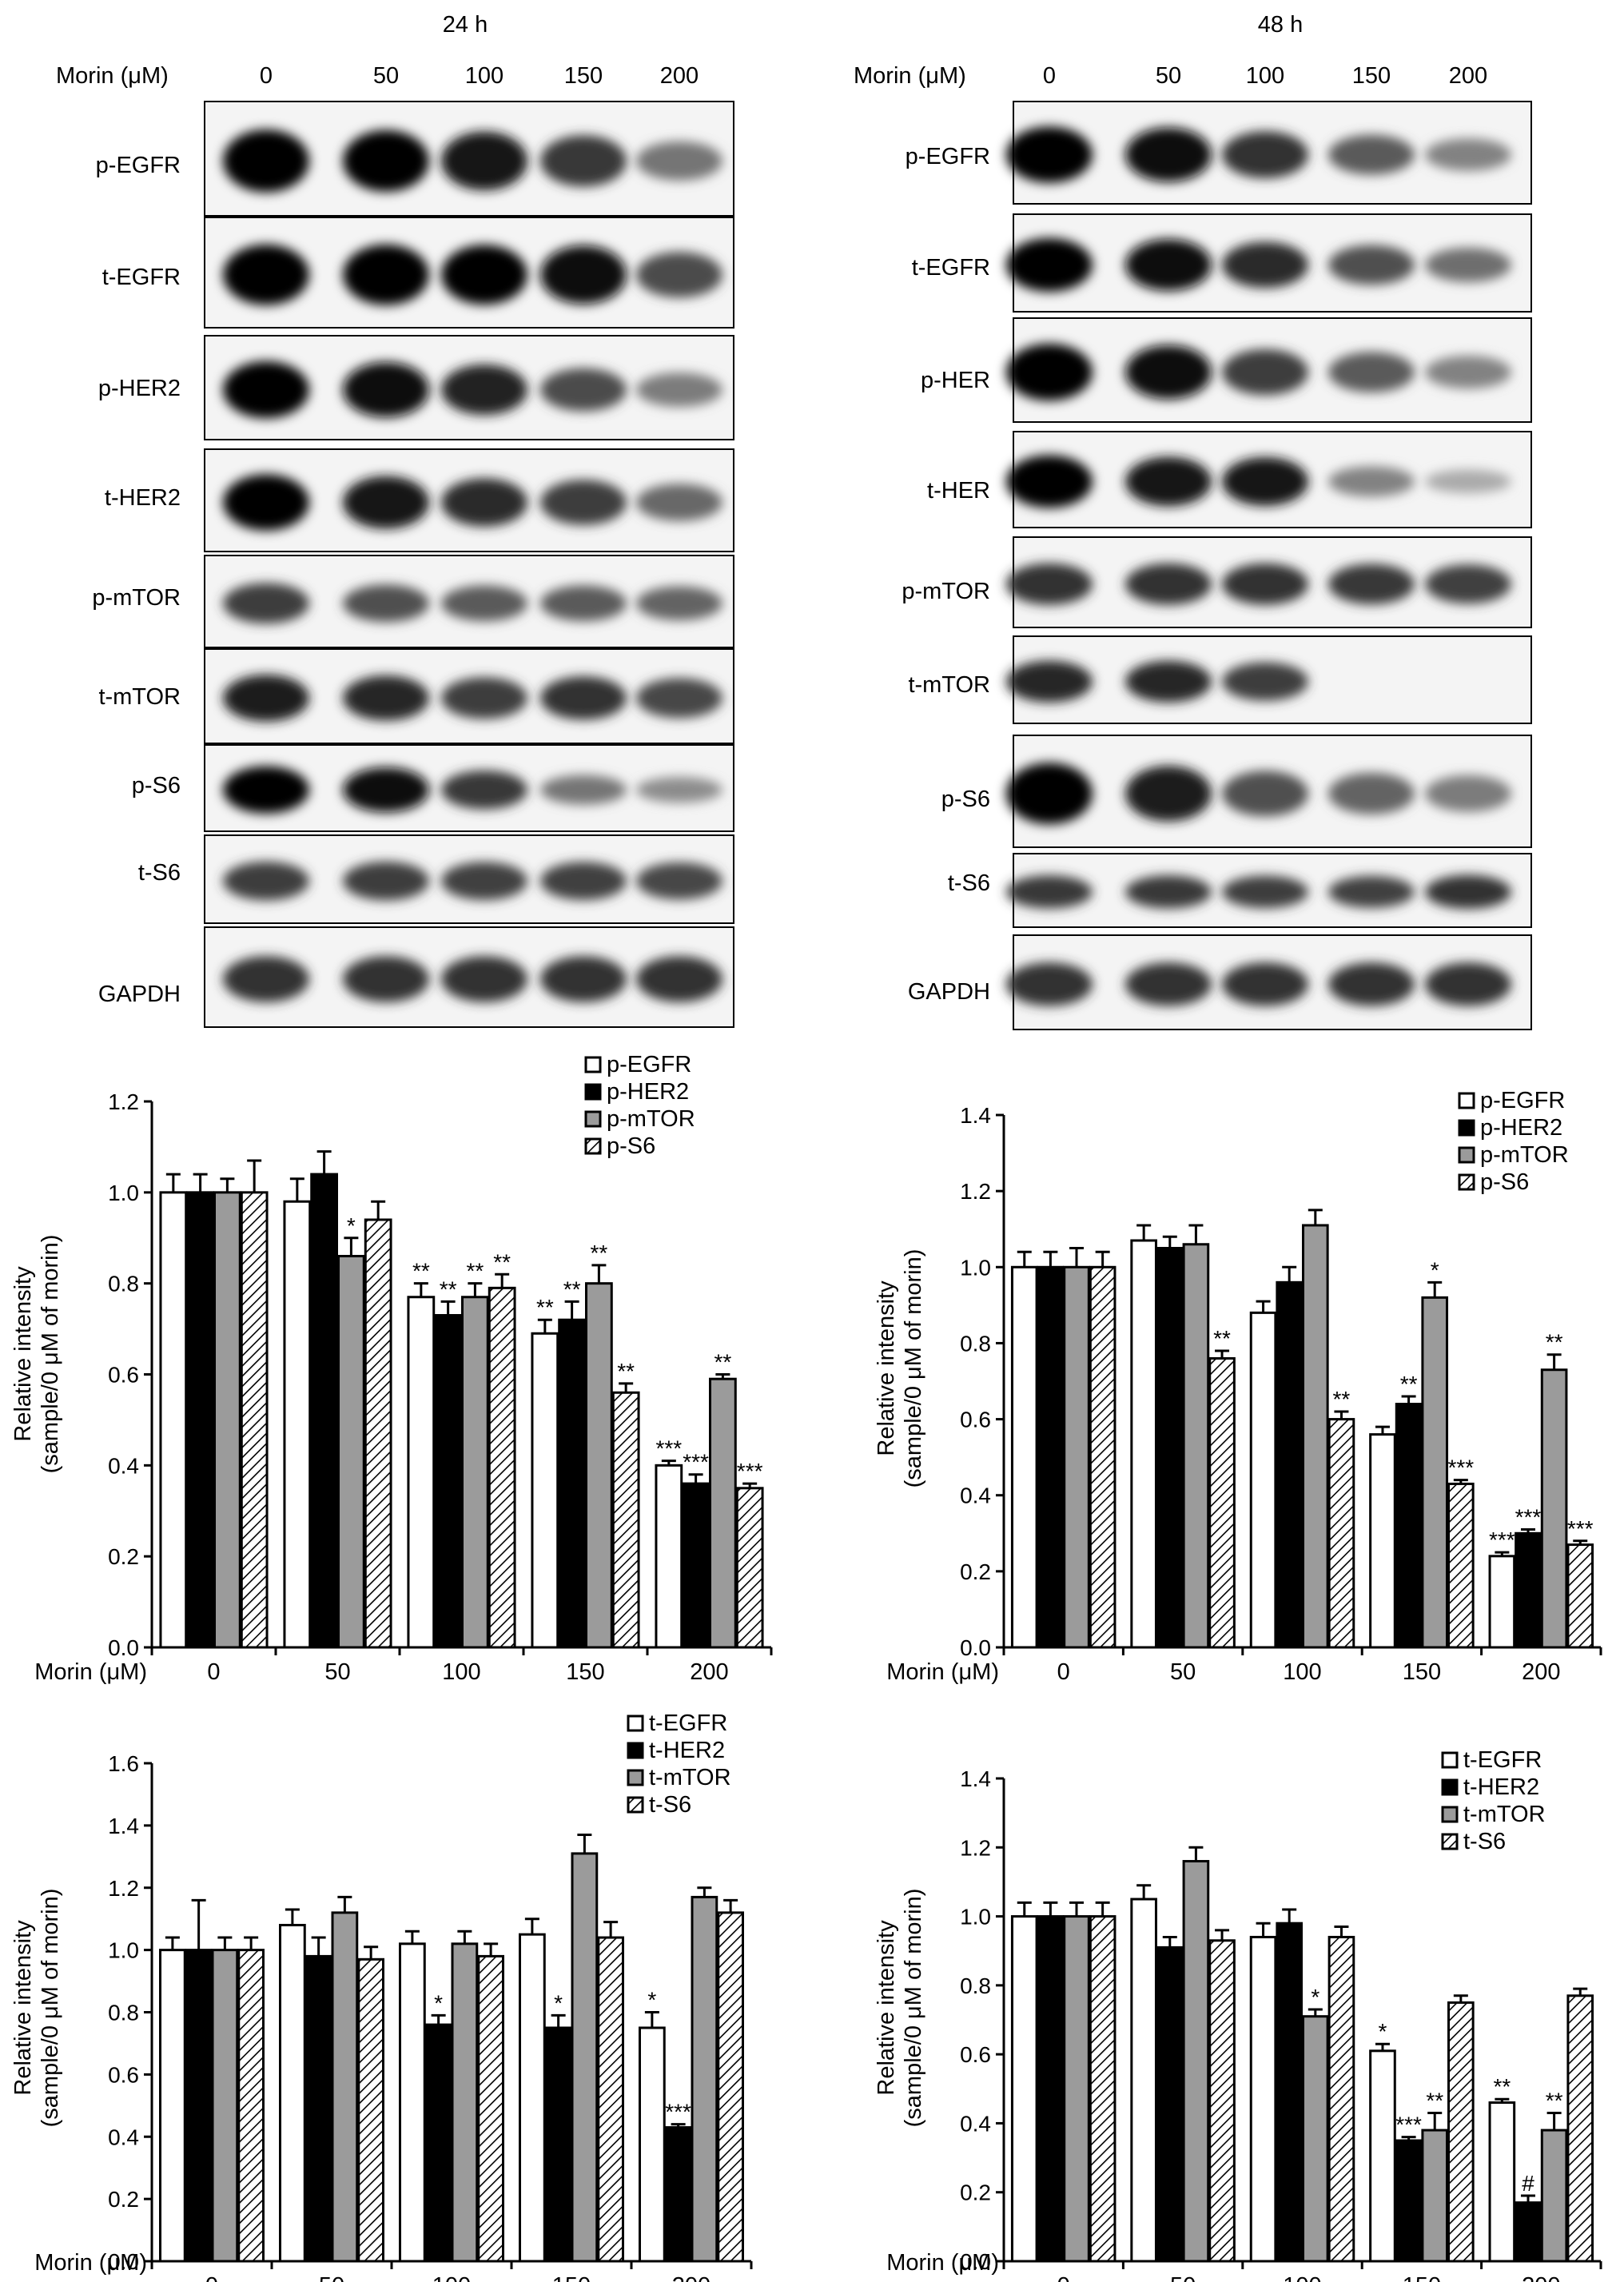 The image size is (1624, 2282). Describe the element at coordinates (51, 1354) in the screenshot. I see `chart-24h-phospho-ylabel-units: (sample/0 μM of morin)` at that location.